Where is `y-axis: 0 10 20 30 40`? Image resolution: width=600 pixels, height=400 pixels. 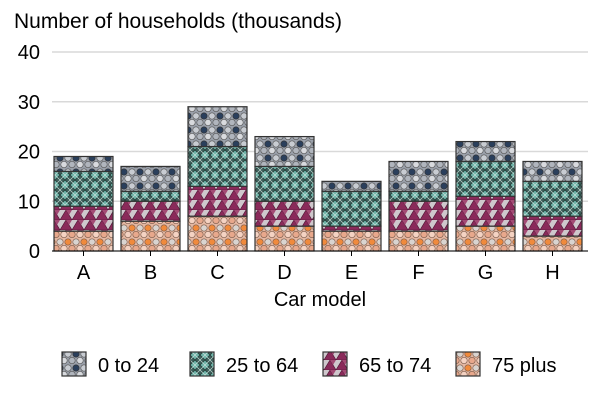 y-axis: 0 10 20 30 40 is located at coordinates (29, 152).